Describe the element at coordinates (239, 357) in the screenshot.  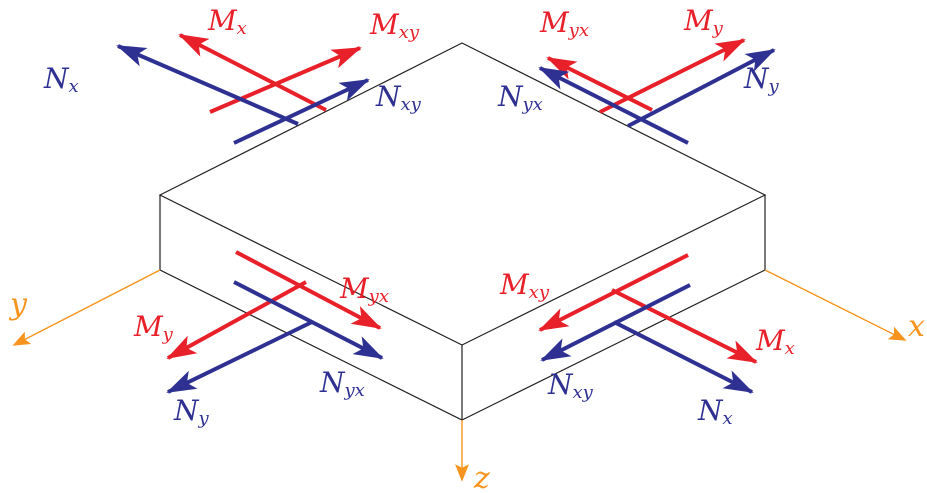
I see `Ny-arrow-bottom-left` at that location.